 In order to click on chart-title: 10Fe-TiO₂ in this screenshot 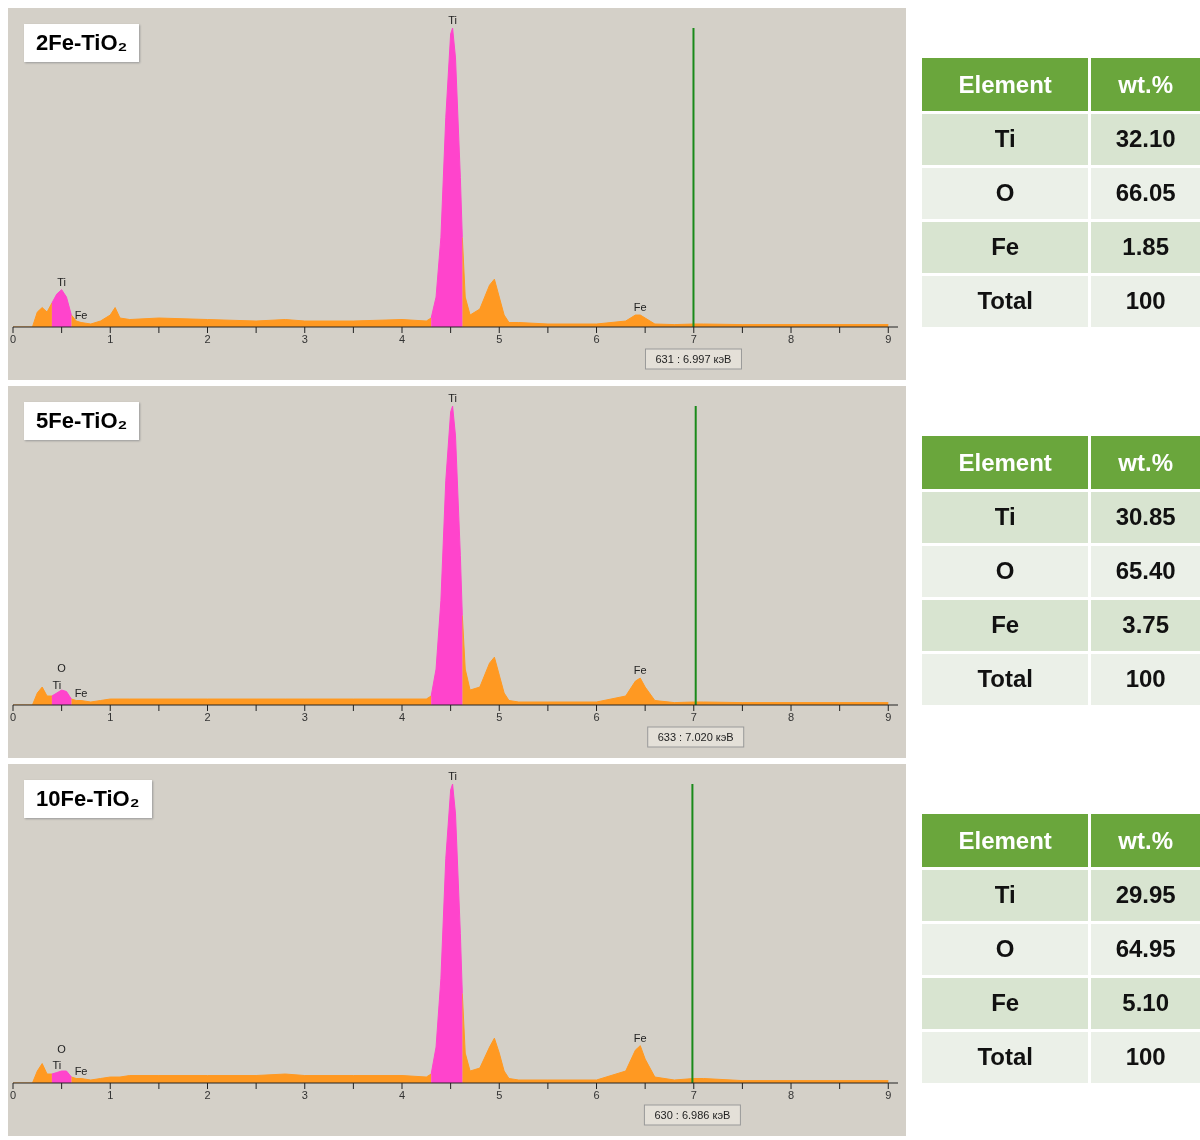, I will do `click(88, 799)`.